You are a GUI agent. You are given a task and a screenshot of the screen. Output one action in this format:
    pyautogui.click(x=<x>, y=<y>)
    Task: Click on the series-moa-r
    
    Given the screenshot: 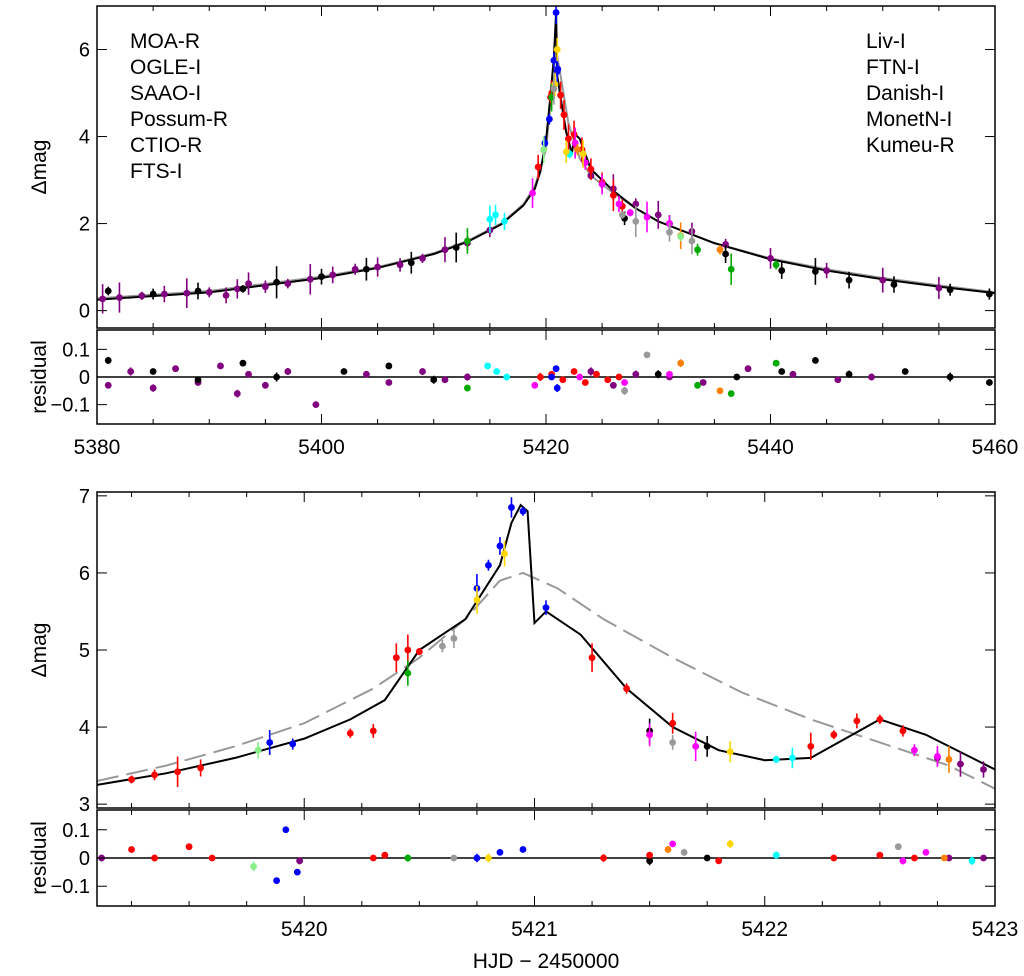 What is the action you would take?
    pyautogui.click(x=521, y=243)
    